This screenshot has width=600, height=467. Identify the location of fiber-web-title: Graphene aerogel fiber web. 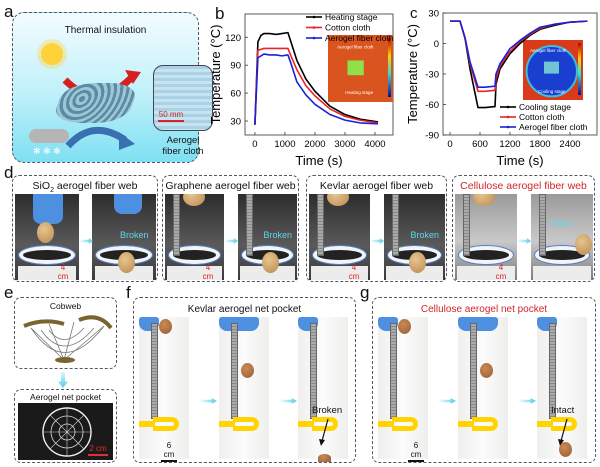
(230, 186).